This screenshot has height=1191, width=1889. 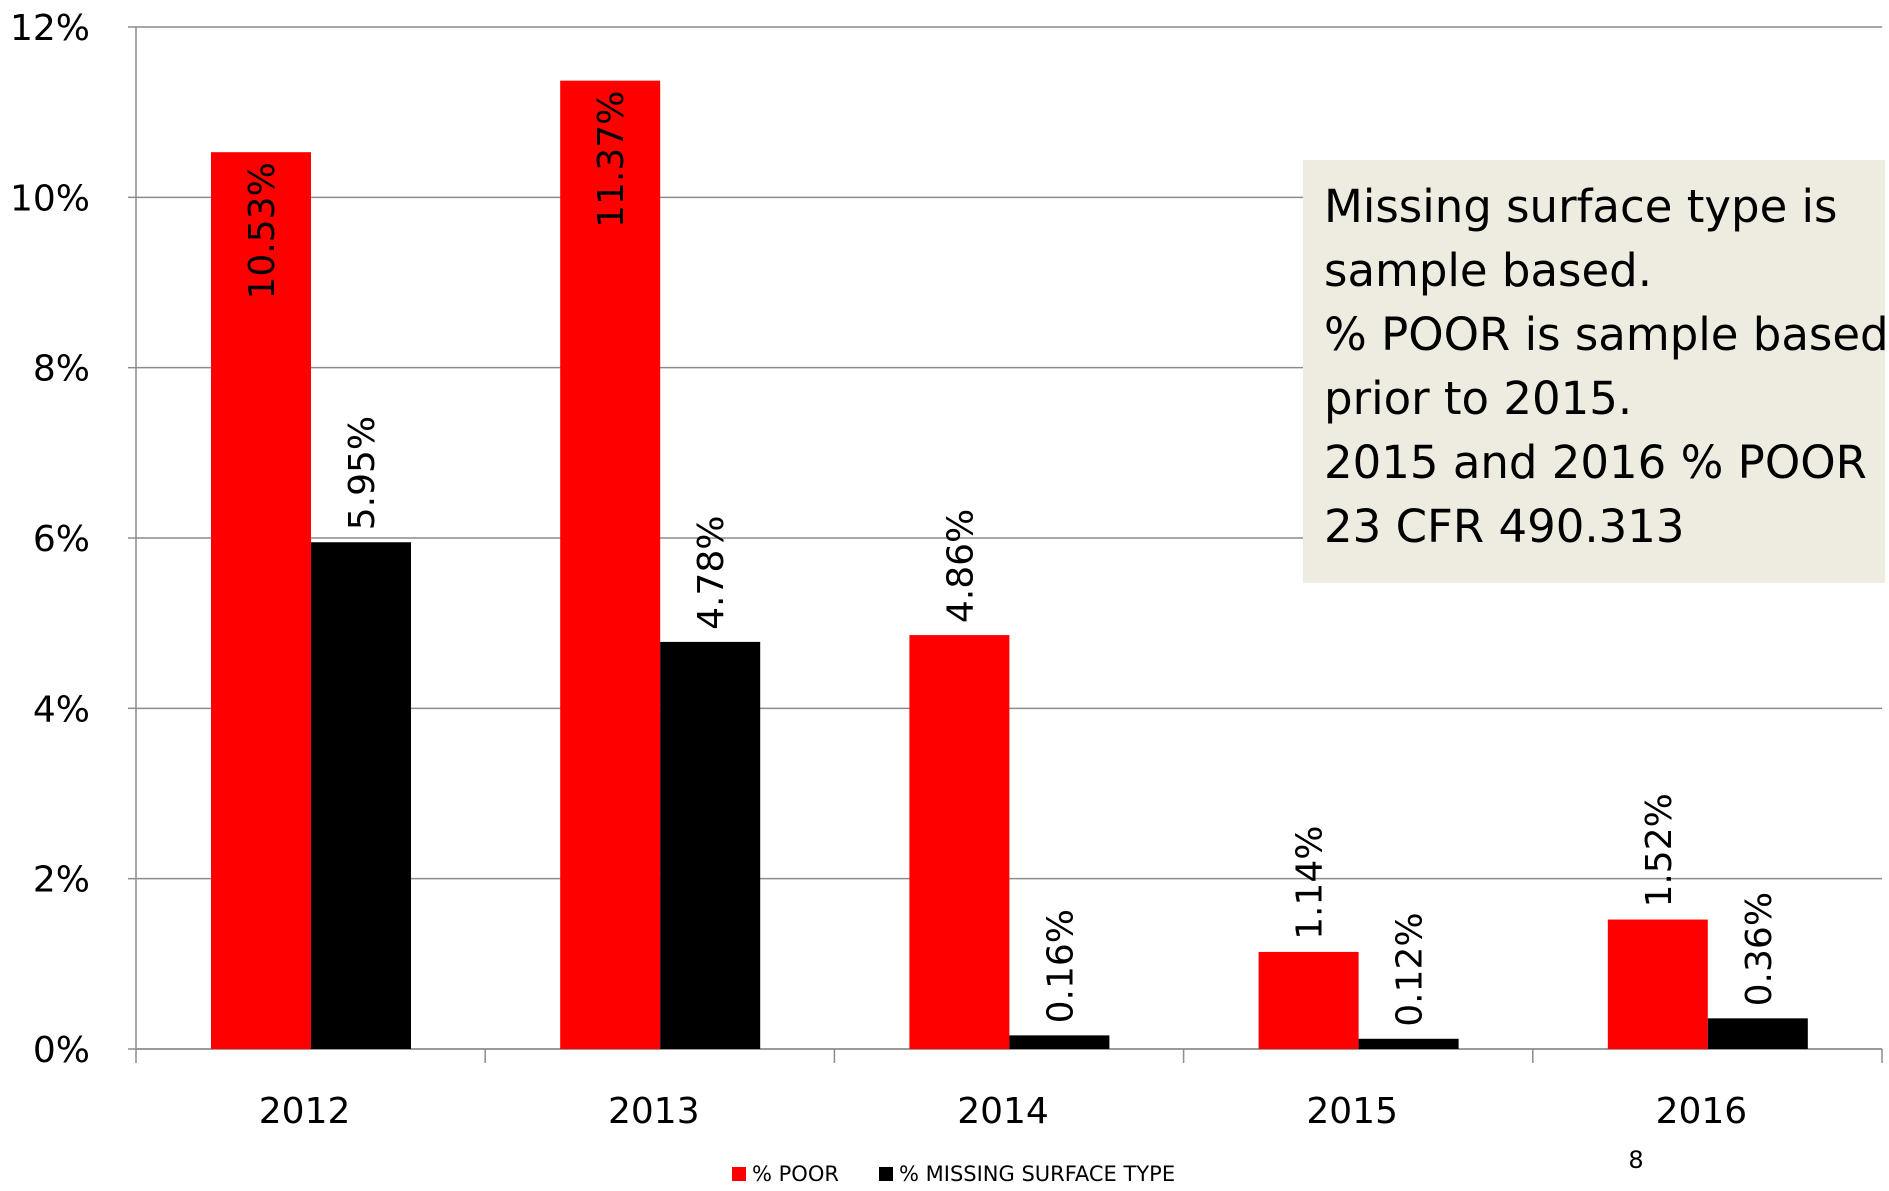 What do you see at coordinates (654, 1111) in the screenshot?
I see `x-tick-label: 2013` at bounding box center [654, 1111].